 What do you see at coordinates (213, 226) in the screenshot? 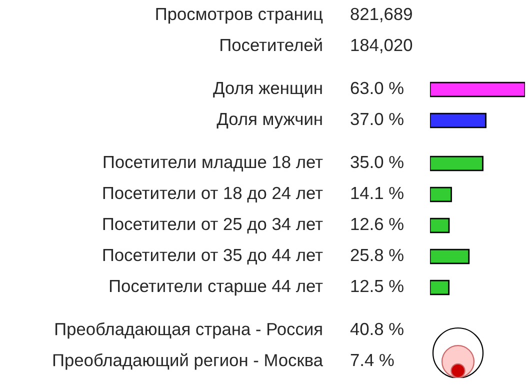
I see `y-tick-label: Посетители от 25 до 34 лет` at bounding box center [213, 226].